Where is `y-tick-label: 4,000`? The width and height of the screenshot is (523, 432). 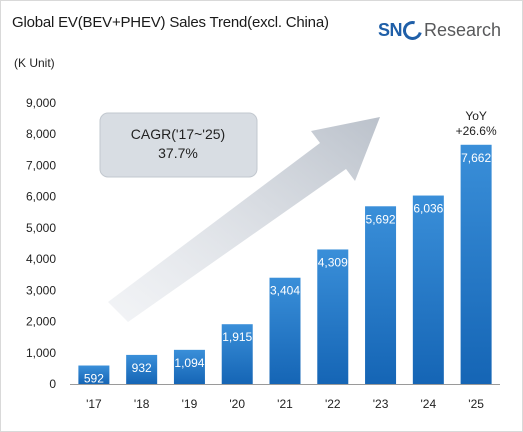
y-tick-label: 4,000 is located at coordinates (41, 259).